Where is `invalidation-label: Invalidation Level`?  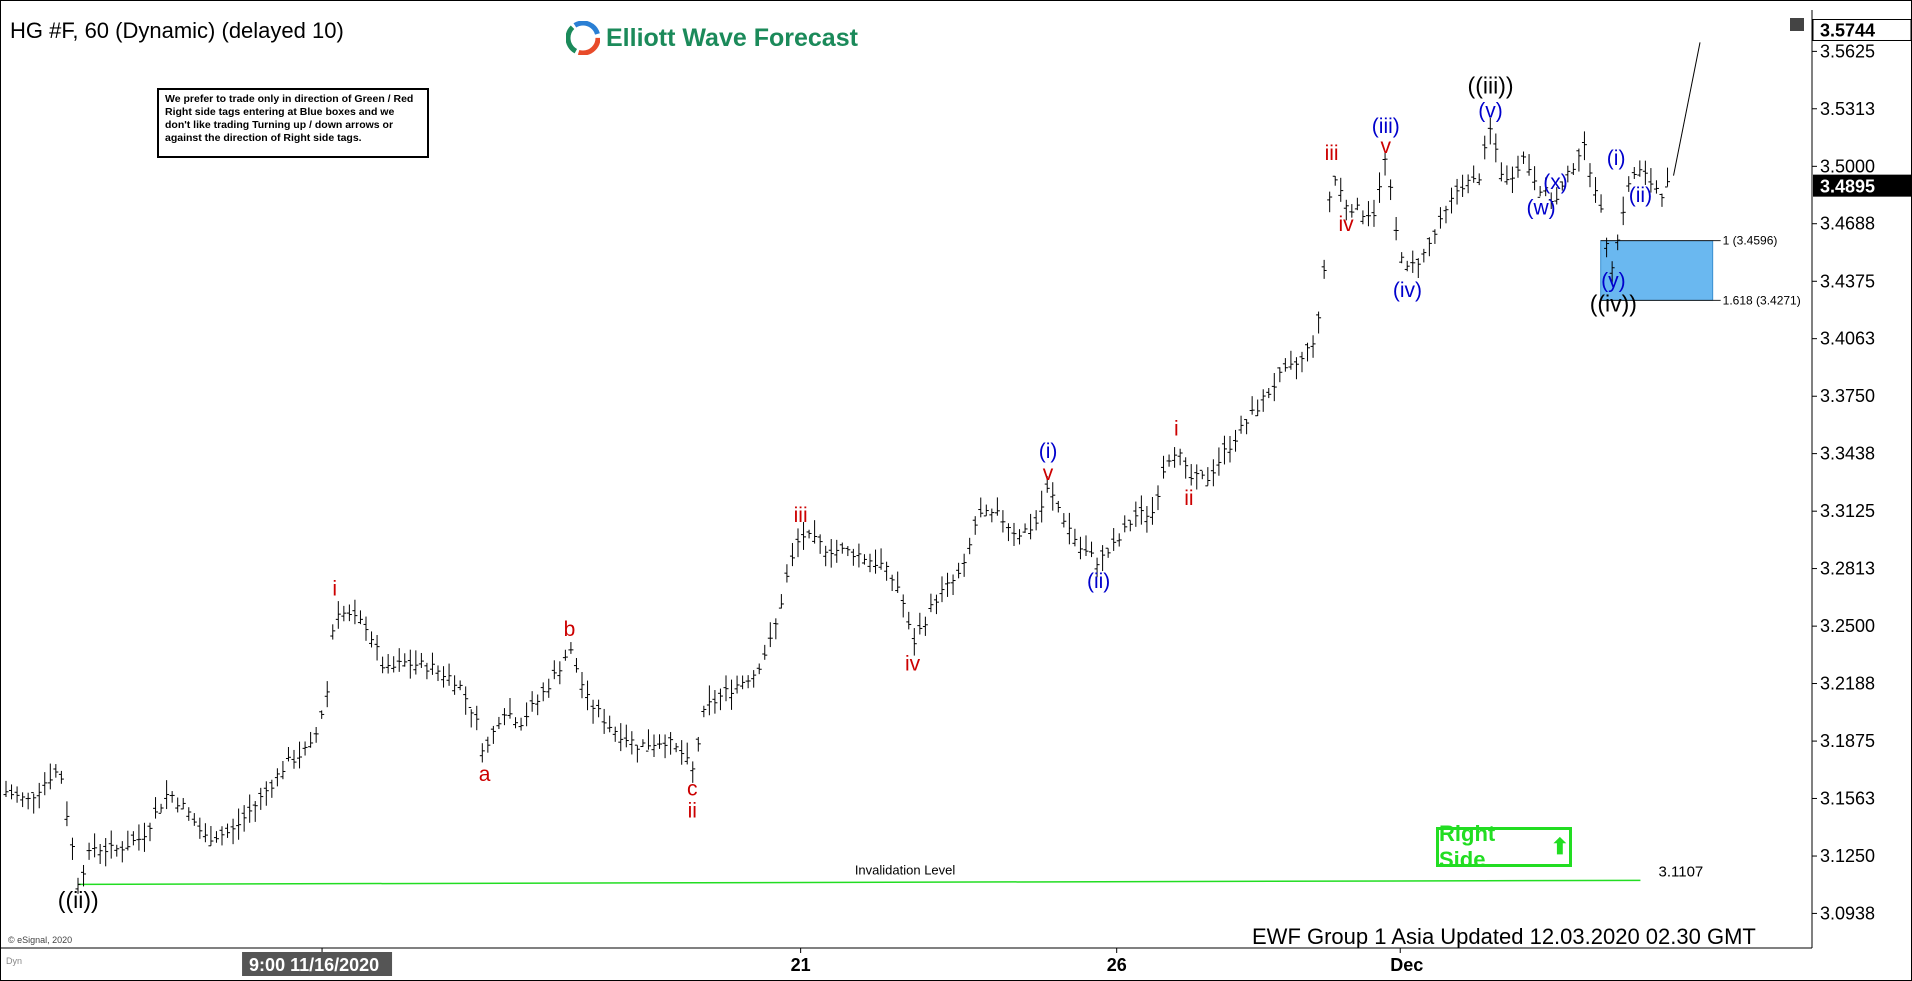
invalidation-label: Invalidation Level is located at coordinates (905, 869).